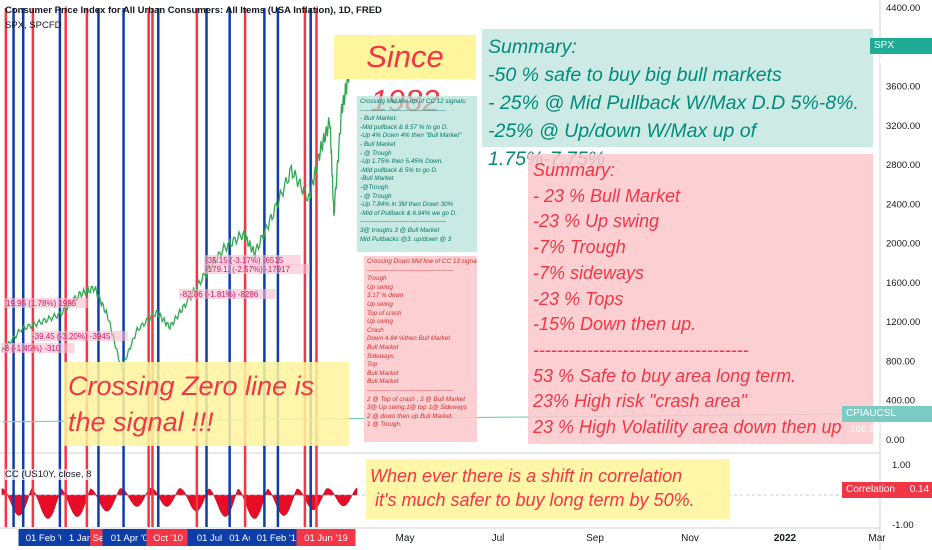 The image size is (932, 550). What do you see at coordinates (408, 339) in the screenshot?
I see `crossing-down-line: Down 4.84 %then Bull Market` at bounding box center [408, 339].